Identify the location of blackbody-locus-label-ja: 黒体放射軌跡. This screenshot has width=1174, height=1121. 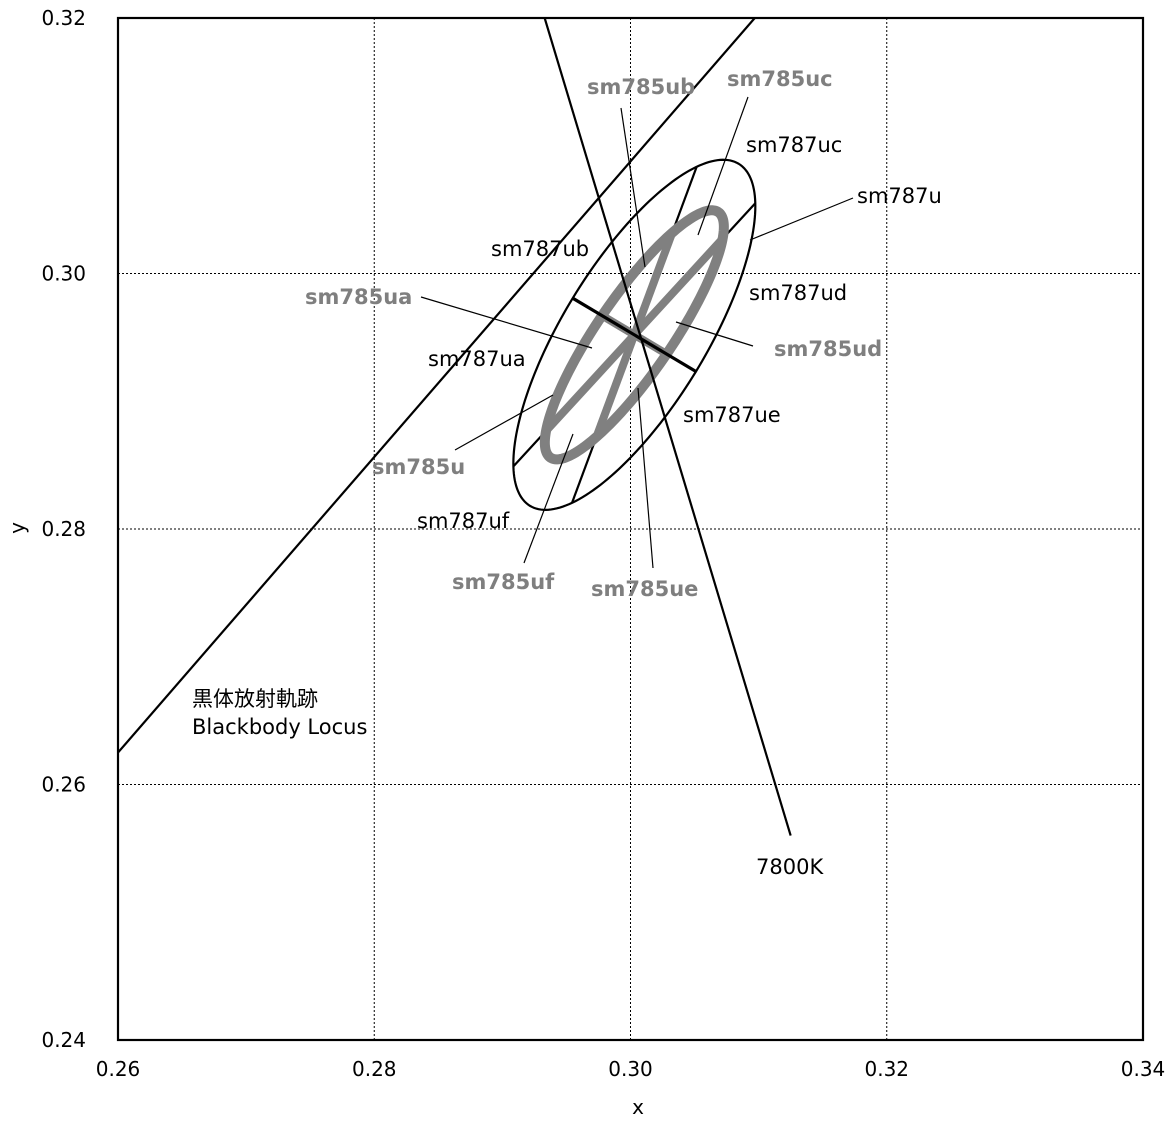
(255, 699).